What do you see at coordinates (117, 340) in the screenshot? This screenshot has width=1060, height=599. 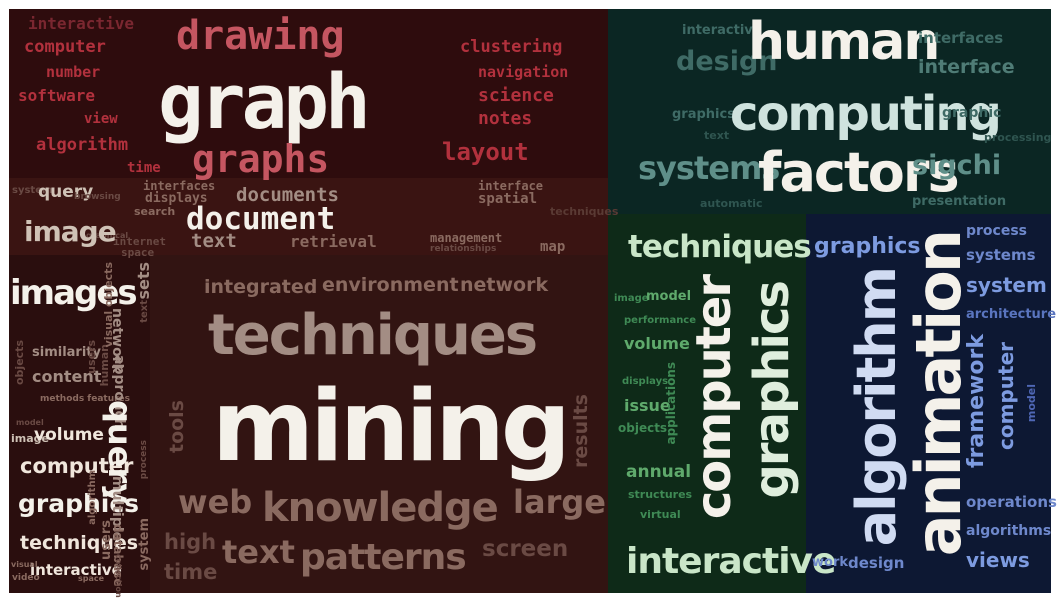 I see `word-network-small: network` at bounding box center [117, 340].